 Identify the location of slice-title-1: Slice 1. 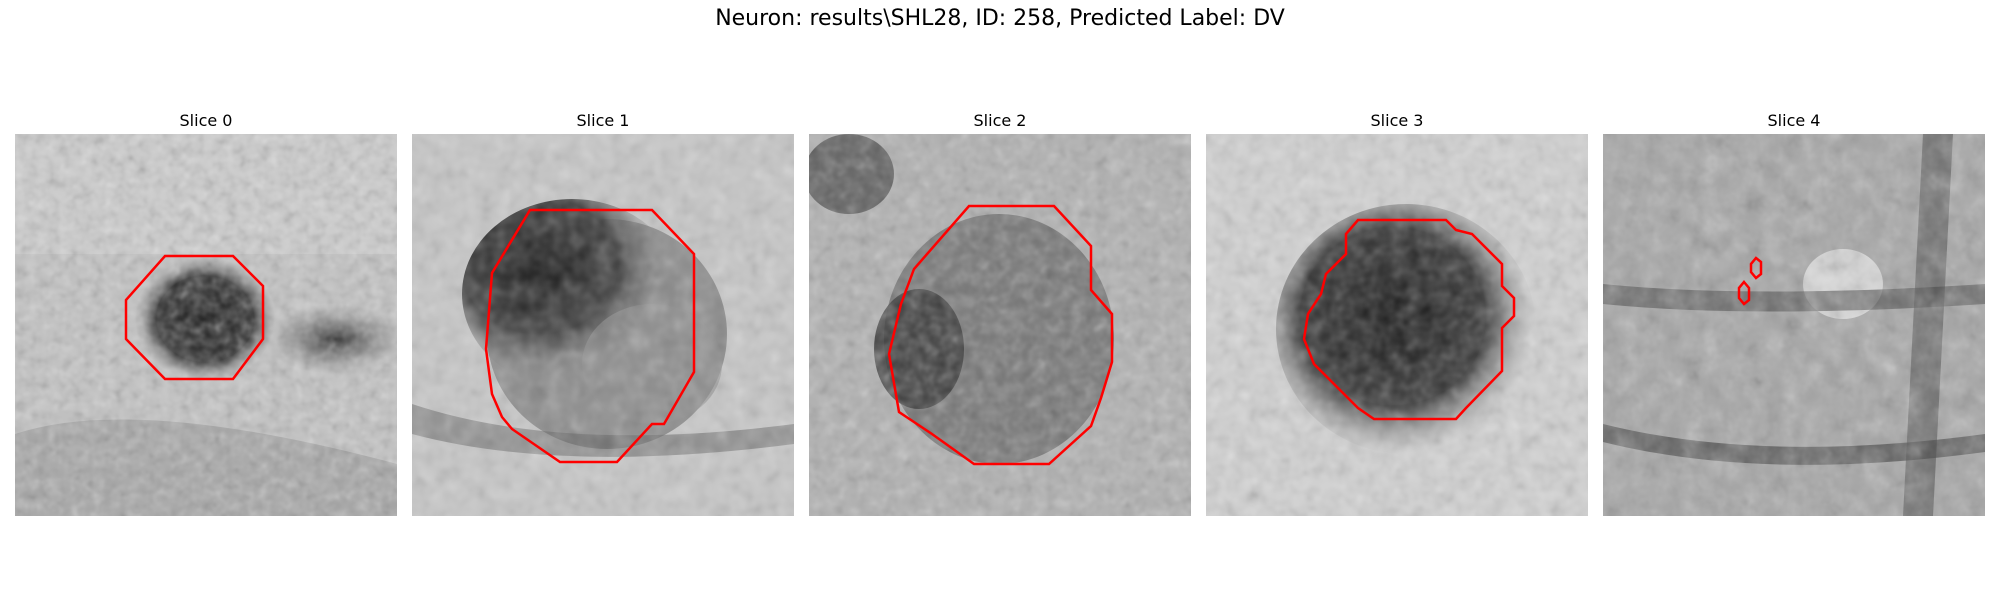
(603, 120).